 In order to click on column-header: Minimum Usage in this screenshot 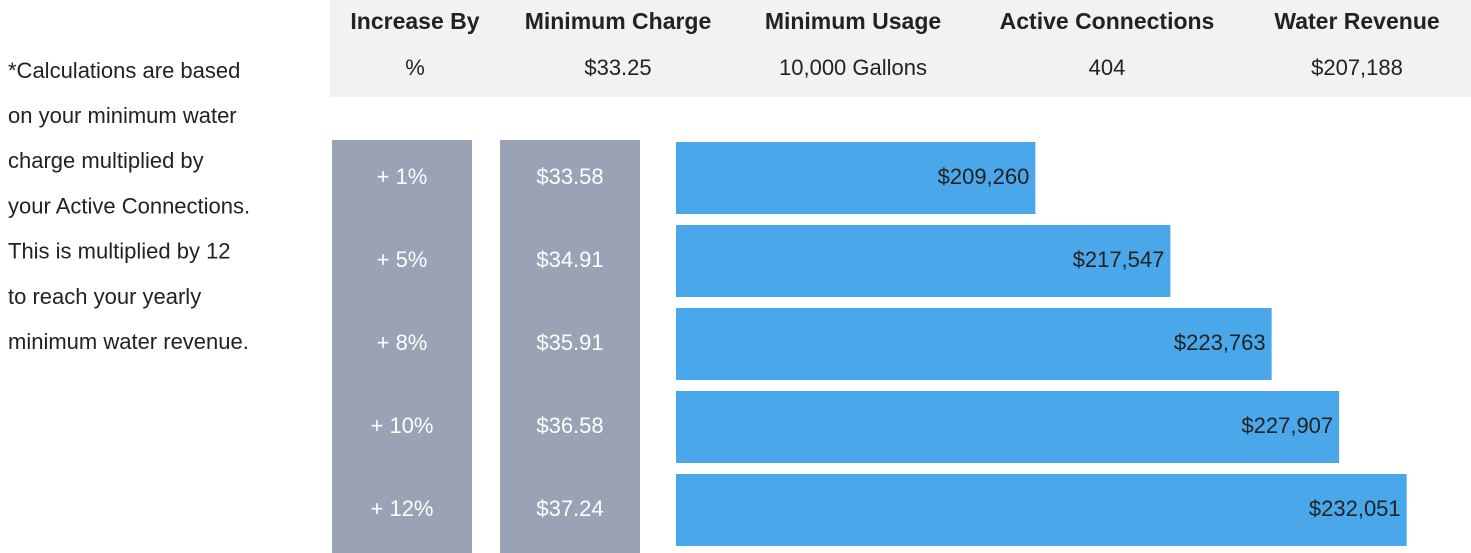, I will do `click(853, 21)`.